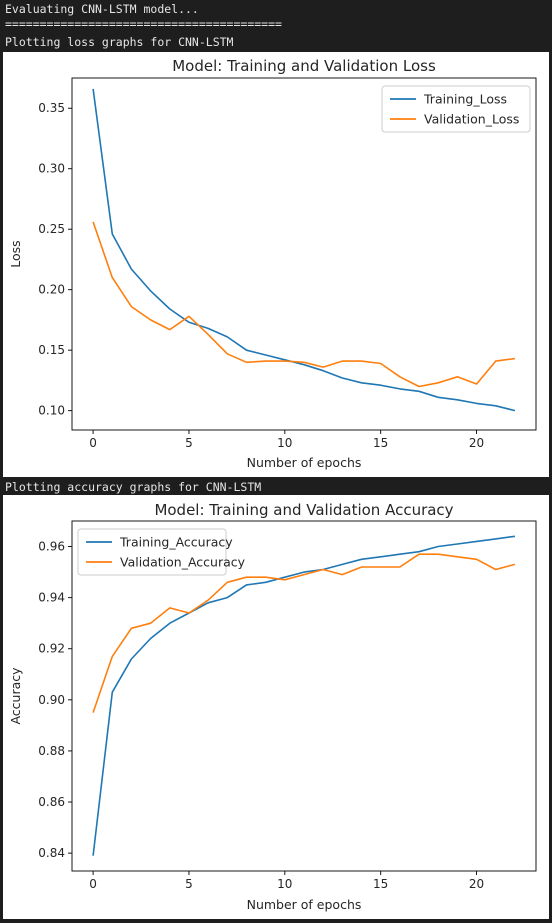  I want to click on chart0-legend-label-1: Validation_Loss, so click(471, 119).